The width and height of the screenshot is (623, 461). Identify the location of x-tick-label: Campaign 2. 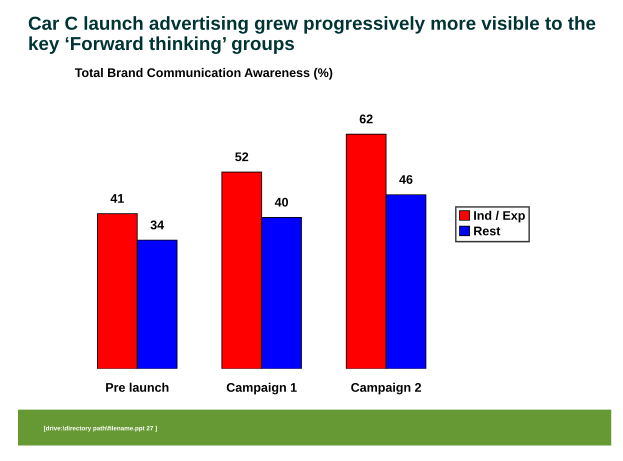
(386, 388).